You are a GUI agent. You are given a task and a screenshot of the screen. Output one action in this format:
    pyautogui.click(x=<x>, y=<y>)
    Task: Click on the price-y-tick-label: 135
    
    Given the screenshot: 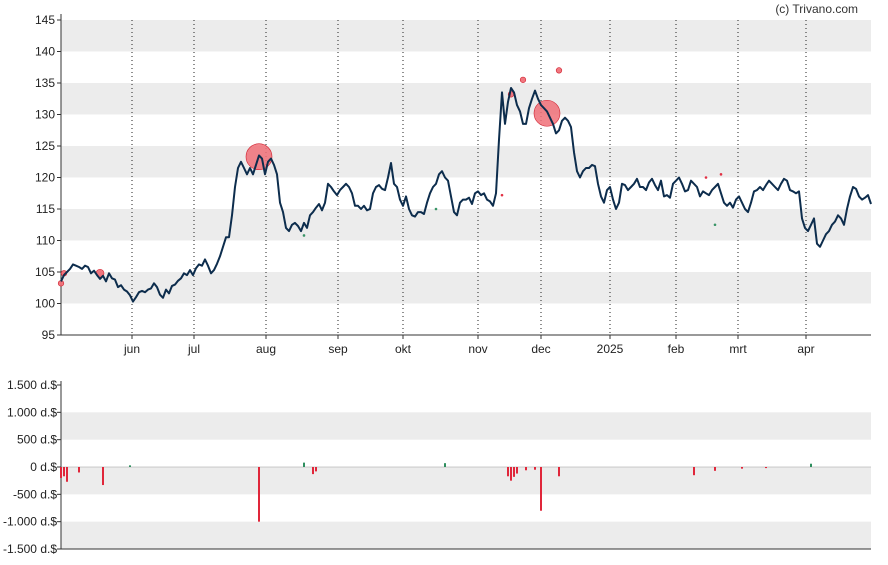 What is the action you would take?
    pyautogui.click(x=45, y=83)
    